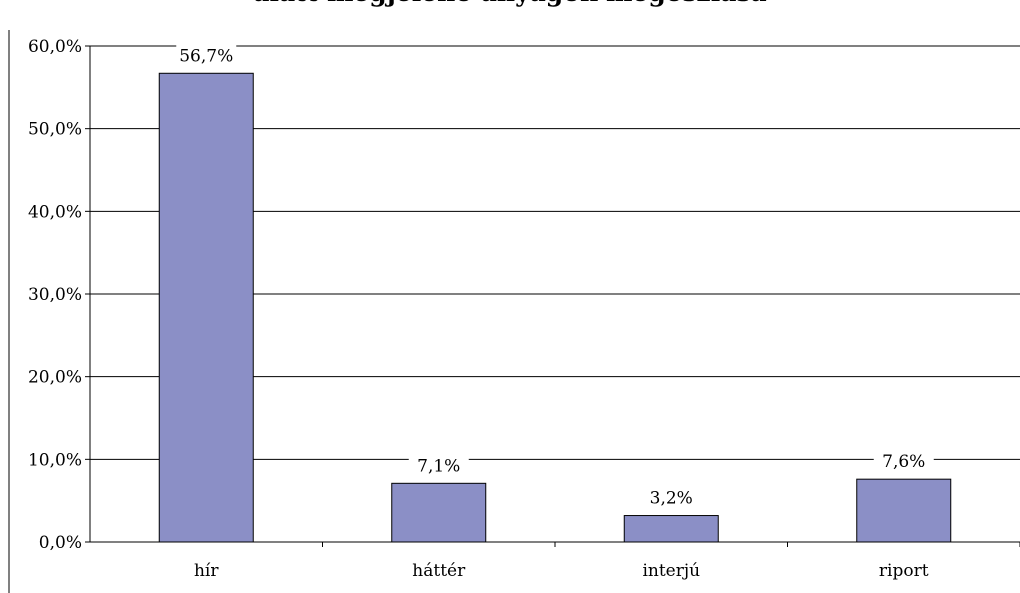 This screenshot has height=593, width=1020. I want to click on x-tick-label: interjú, so click(671, 571).